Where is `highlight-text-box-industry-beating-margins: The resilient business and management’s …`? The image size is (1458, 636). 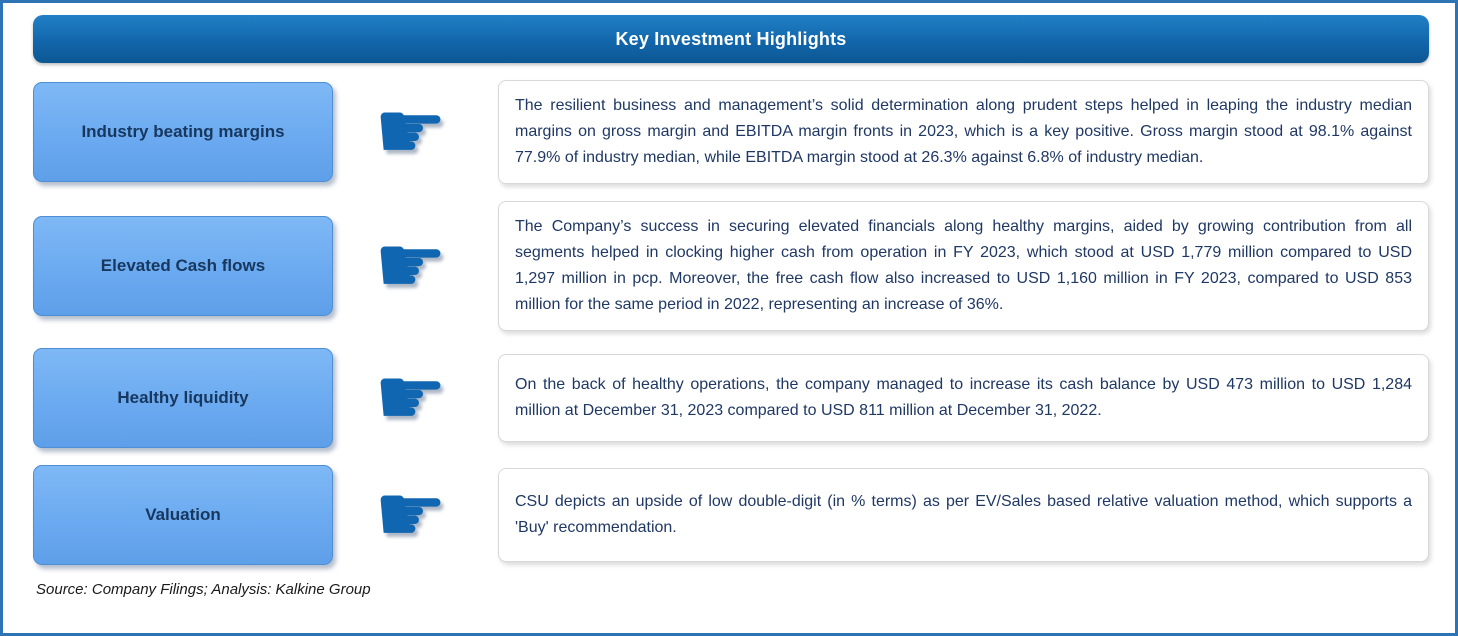
highlight-text-box-industry-beating-margins: The resilient business and management’s … is located at coordinates (963, 132).